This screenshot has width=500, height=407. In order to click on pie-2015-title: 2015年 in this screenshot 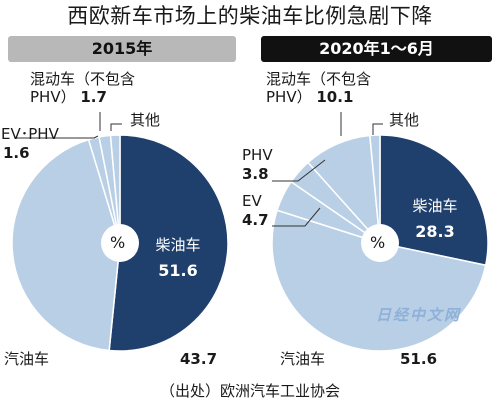, I will do `click(122, 49)`.